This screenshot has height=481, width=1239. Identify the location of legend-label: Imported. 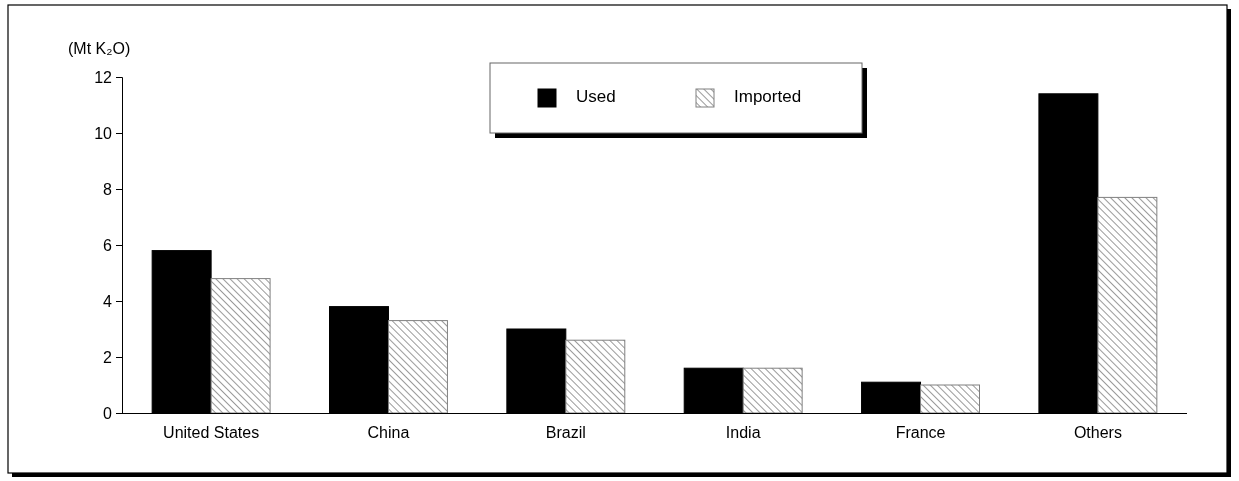
(768, 97).